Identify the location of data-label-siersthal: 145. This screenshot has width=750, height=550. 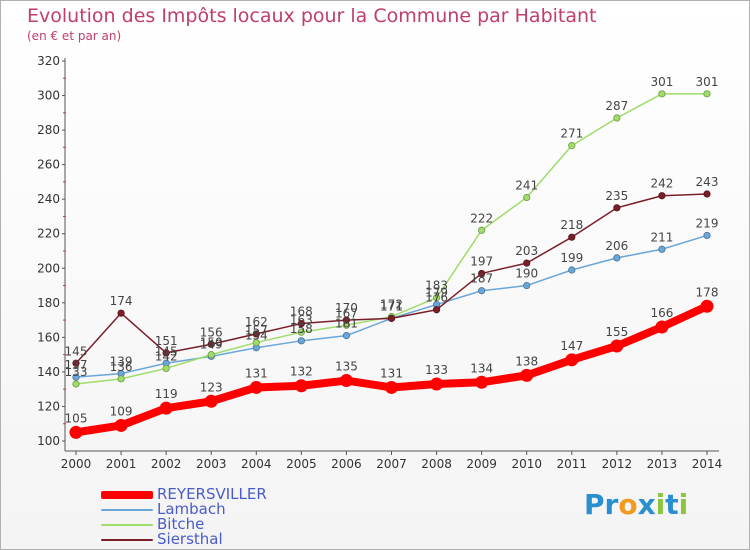
(76, 351).